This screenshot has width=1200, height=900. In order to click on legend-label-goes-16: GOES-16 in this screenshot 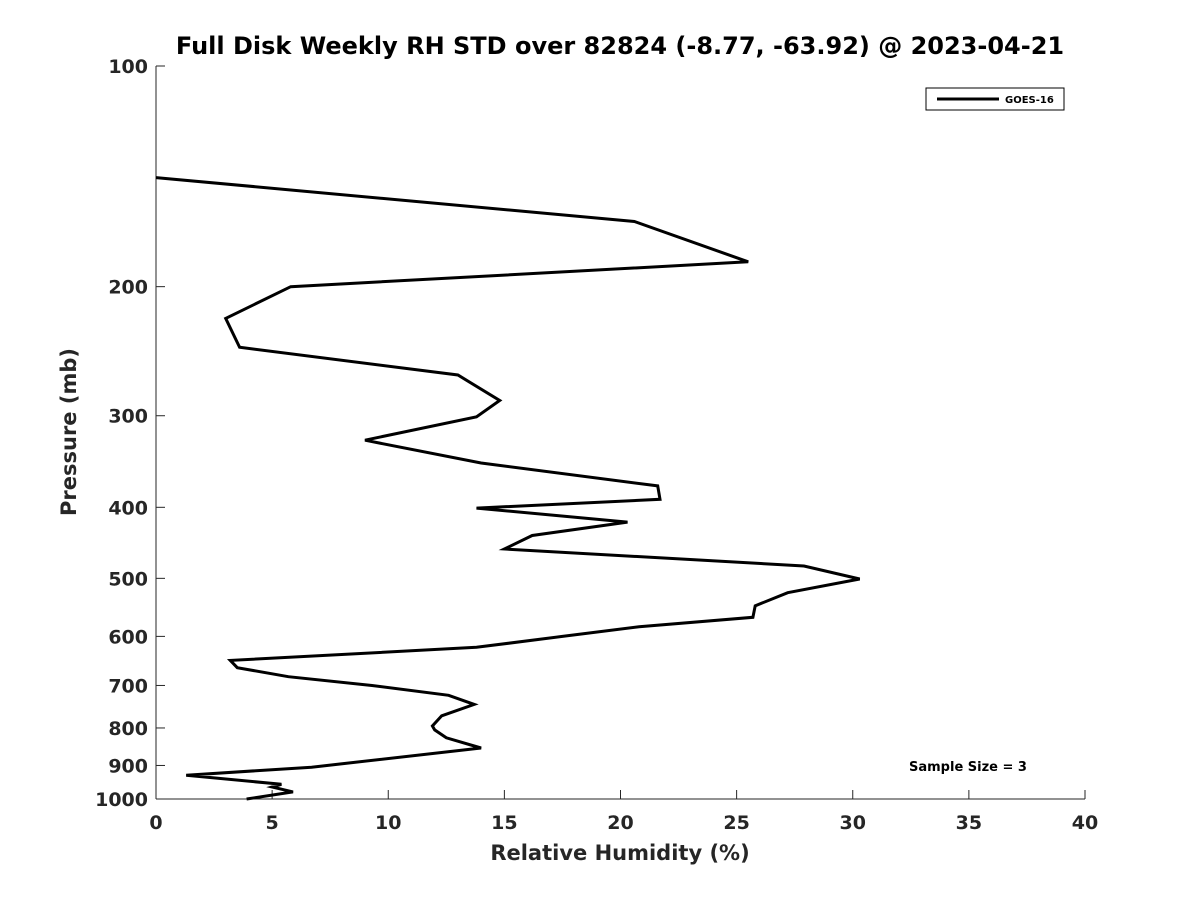, I will do `click(1029, 100)`.